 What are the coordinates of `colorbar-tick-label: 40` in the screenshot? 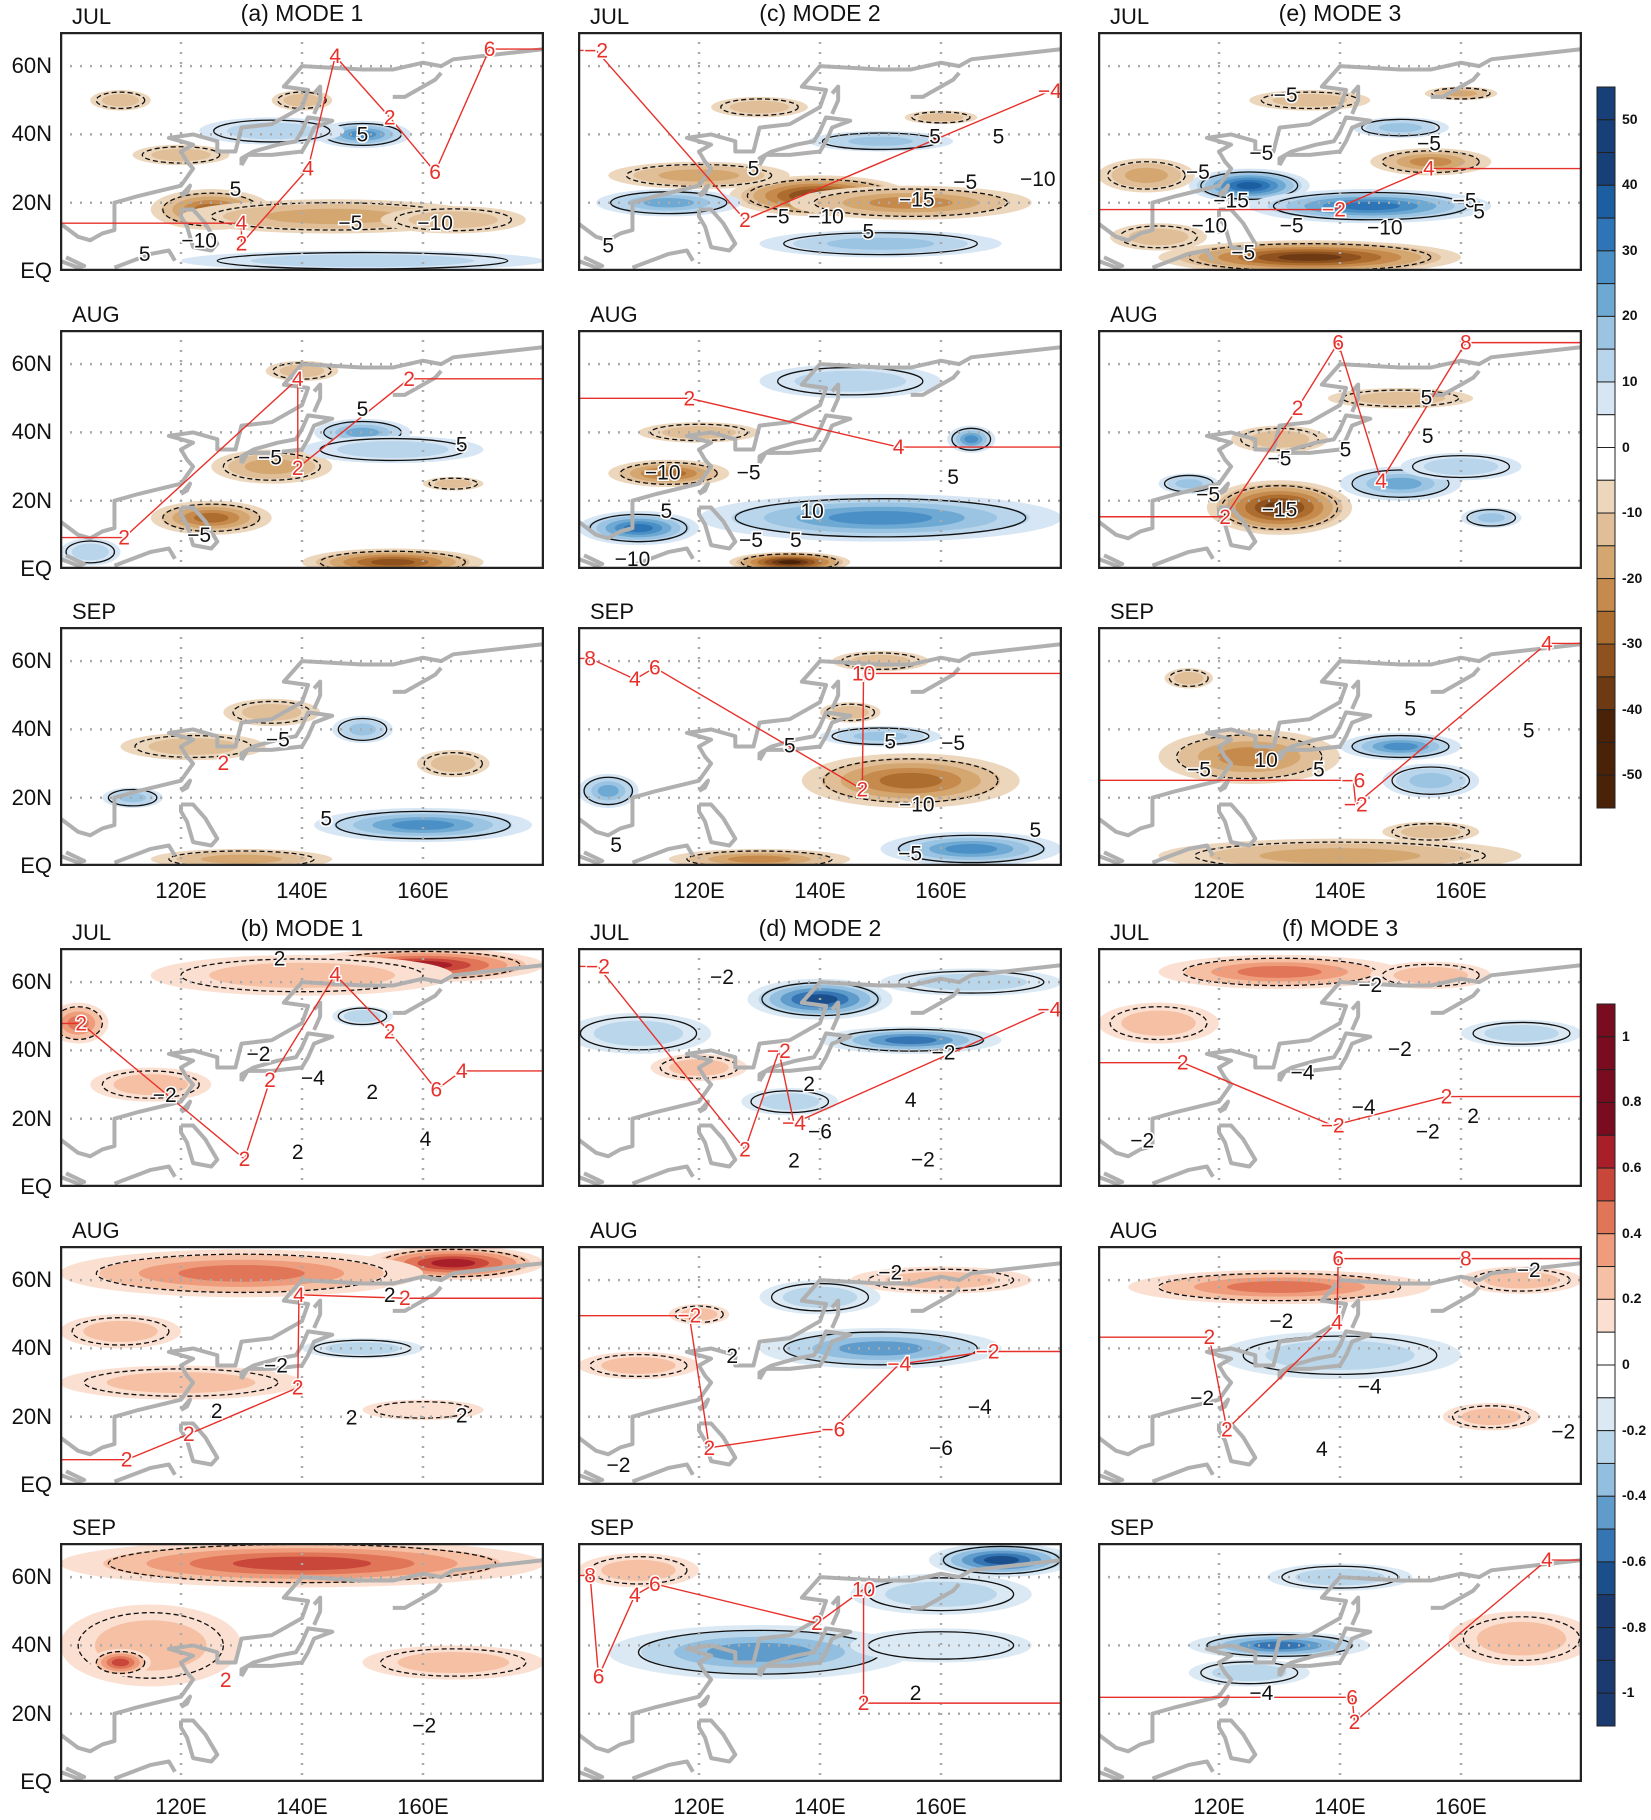 It's located at (1630, 184).